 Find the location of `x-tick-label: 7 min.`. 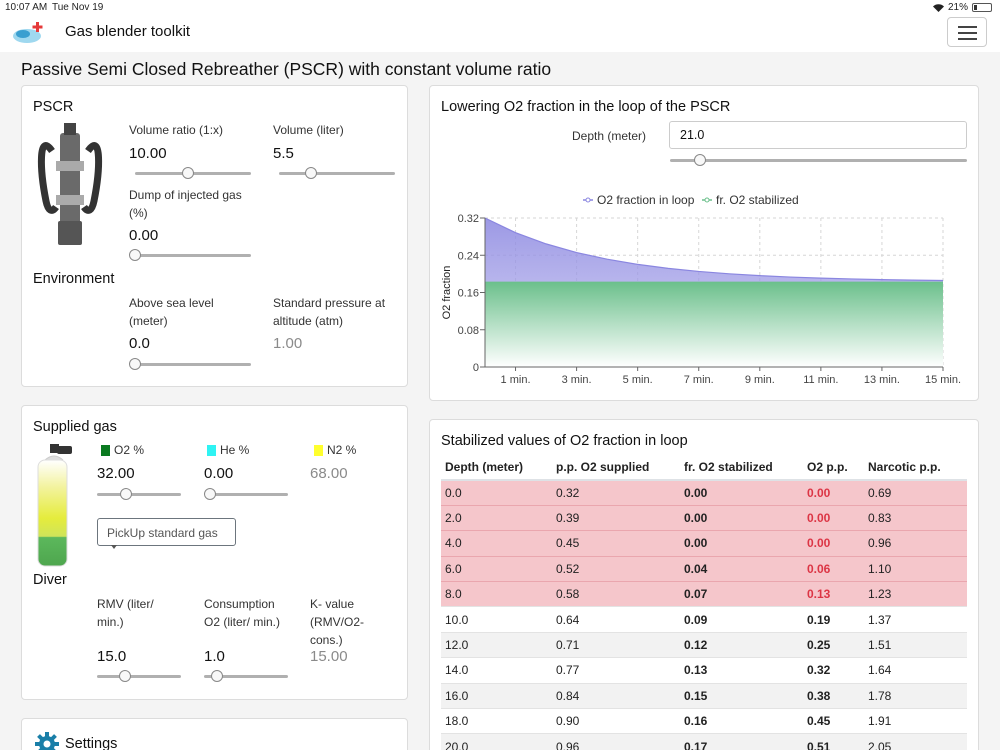

x-tick-label: 7 min. is located at coordinates (699, 380).